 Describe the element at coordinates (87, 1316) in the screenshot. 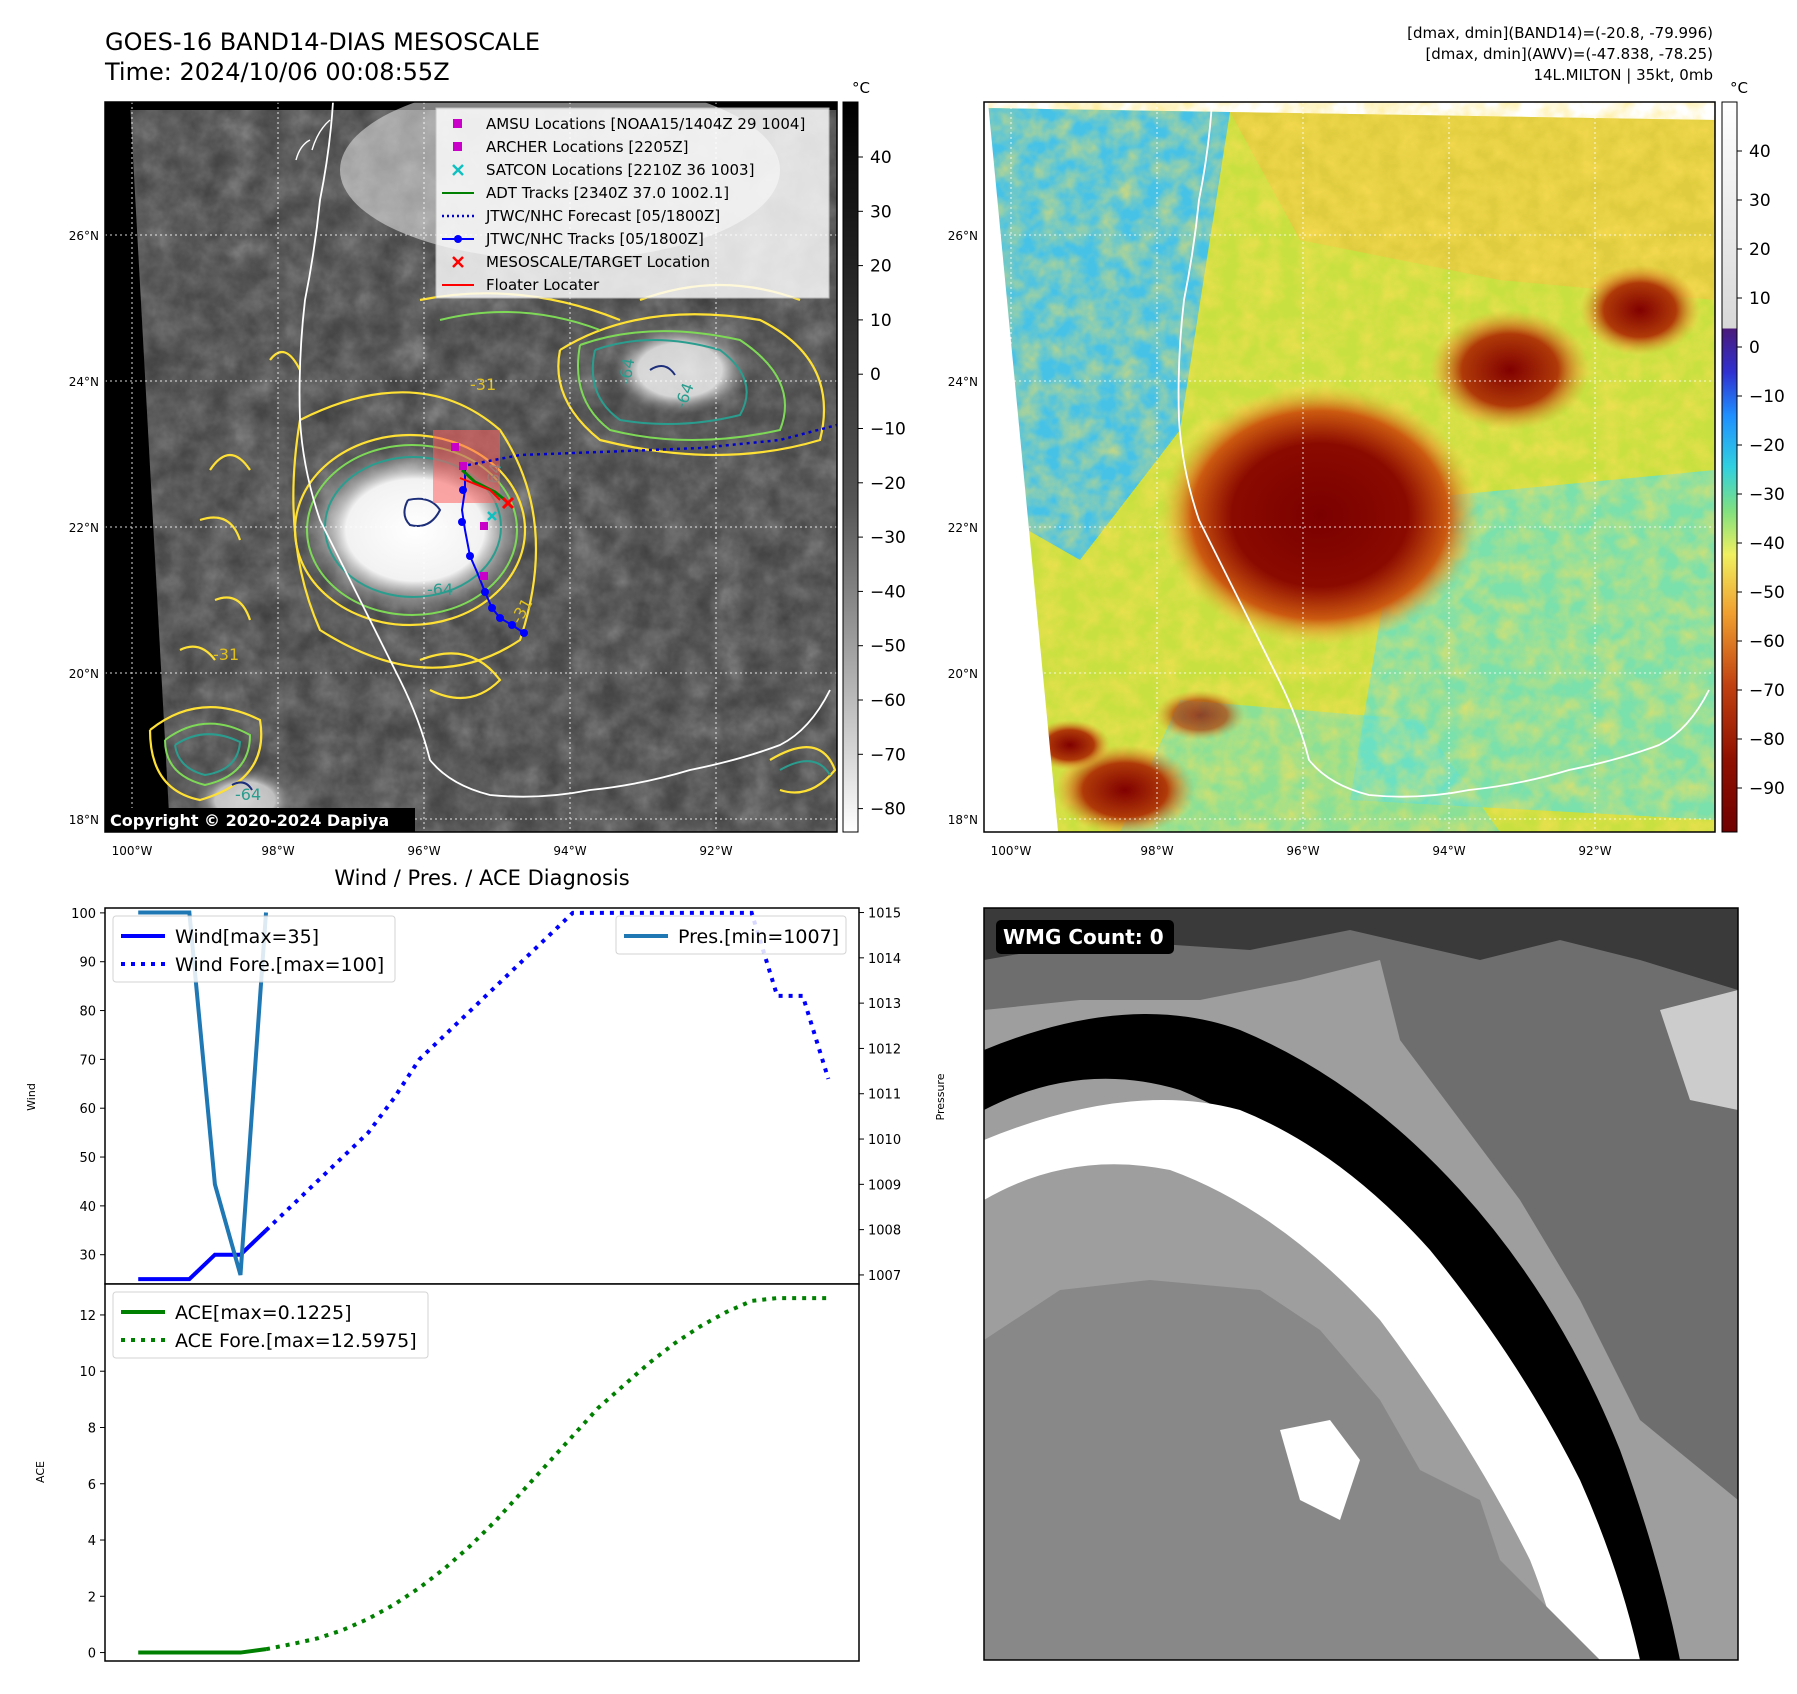

I see `ace-ytick: 12` at that location.